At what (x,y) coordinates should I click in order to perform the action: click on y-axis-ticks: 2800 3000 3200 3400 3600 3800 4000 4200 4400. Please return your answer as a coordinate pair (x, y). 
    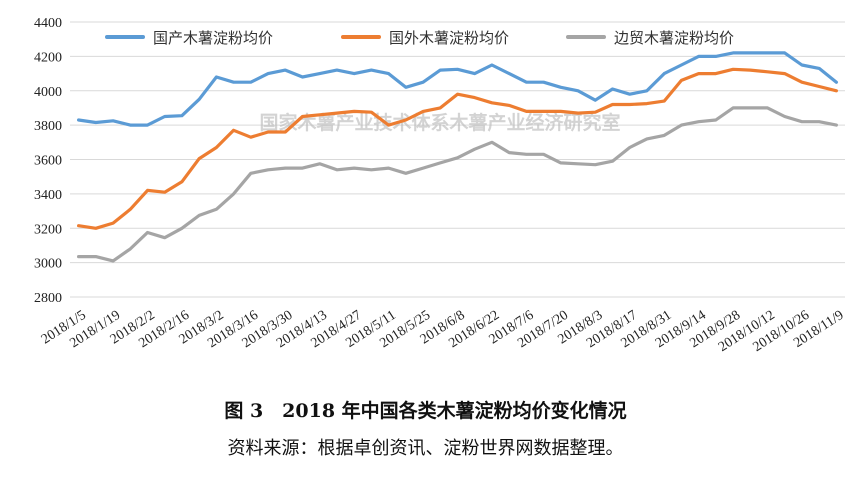
    Looking at the image, I should click on (48, 161).